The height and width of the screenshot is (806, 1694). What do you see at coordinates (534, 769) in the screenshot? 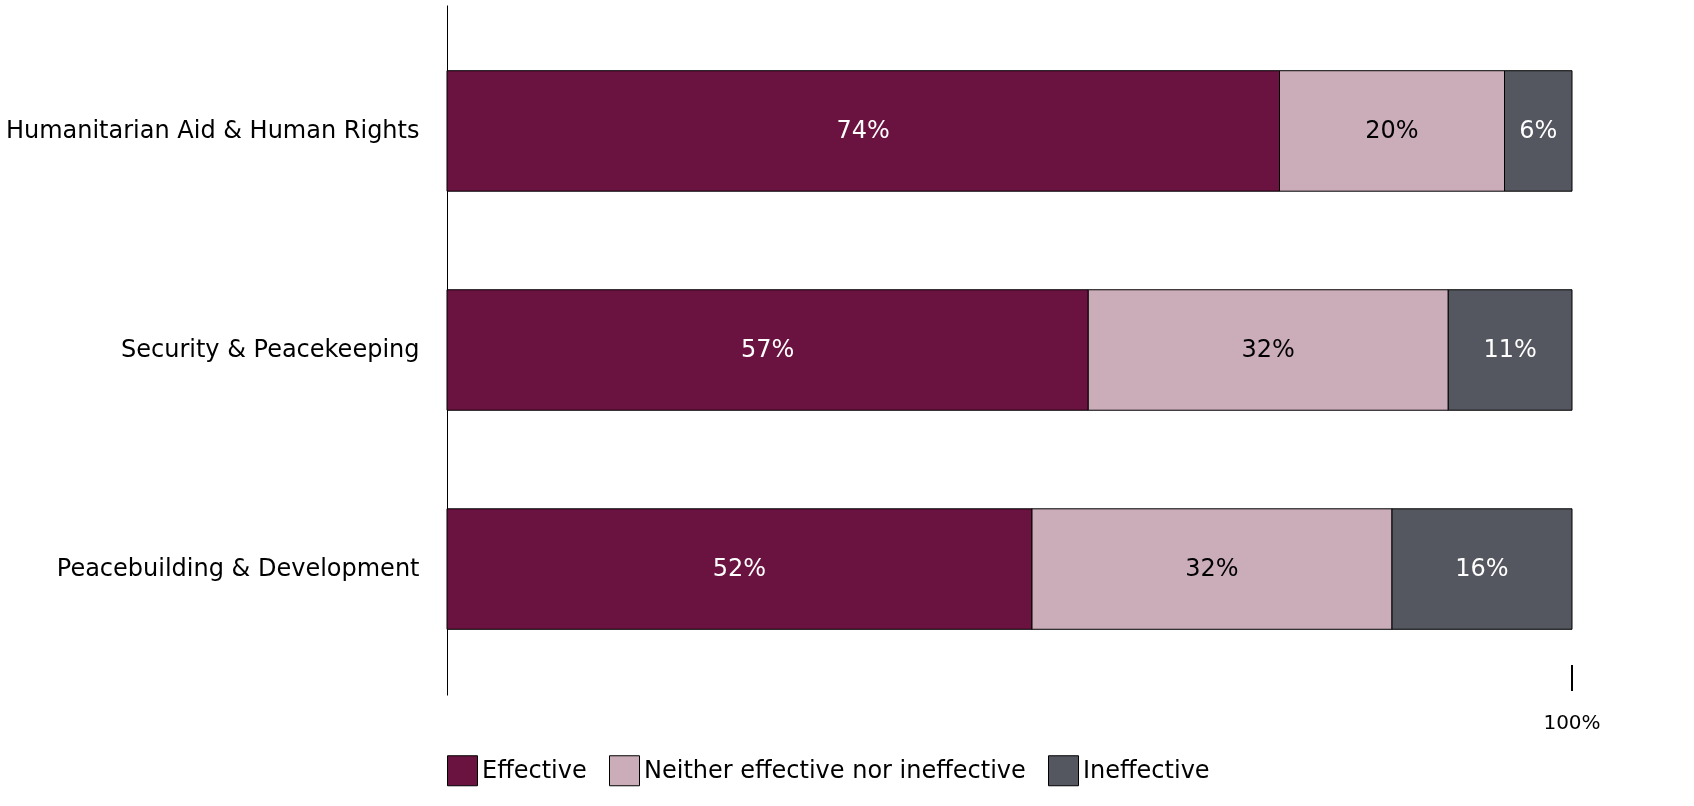
I see `legend-label: Effective` at bounding box center [534, 769].